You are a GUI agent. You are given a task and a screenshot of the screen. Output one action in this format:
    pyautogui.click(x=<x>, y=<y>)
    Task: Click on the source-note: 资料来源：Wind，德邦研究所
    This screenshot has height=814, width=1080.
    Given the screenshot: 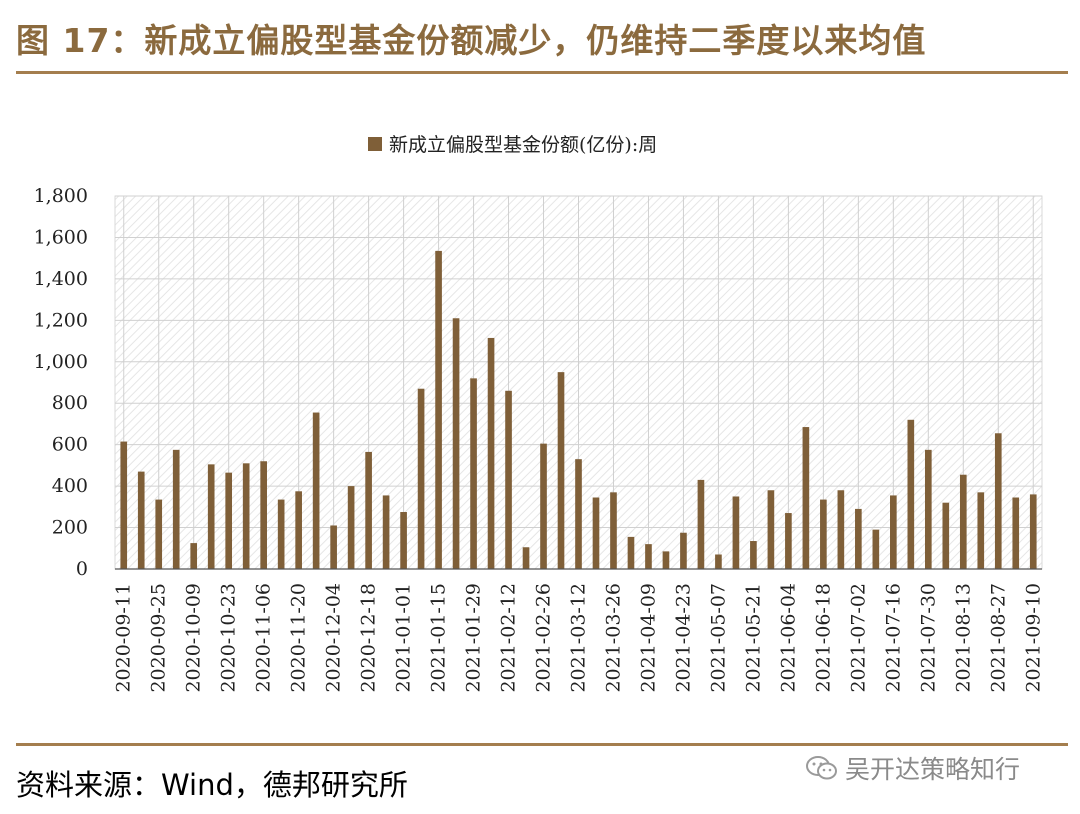 What is the action you would take?
    pyautogui.click(x=212, y=785)
    